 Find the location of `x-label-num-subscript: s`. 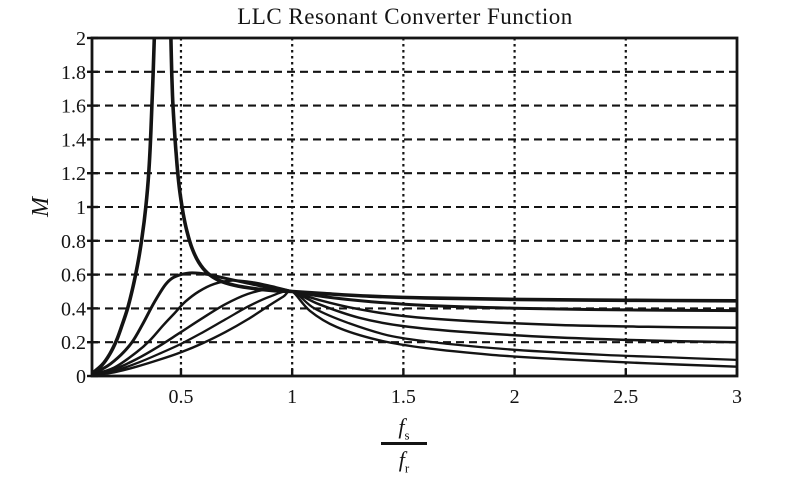

x-label-num-subscript: s is located at coordinates (407, 435).